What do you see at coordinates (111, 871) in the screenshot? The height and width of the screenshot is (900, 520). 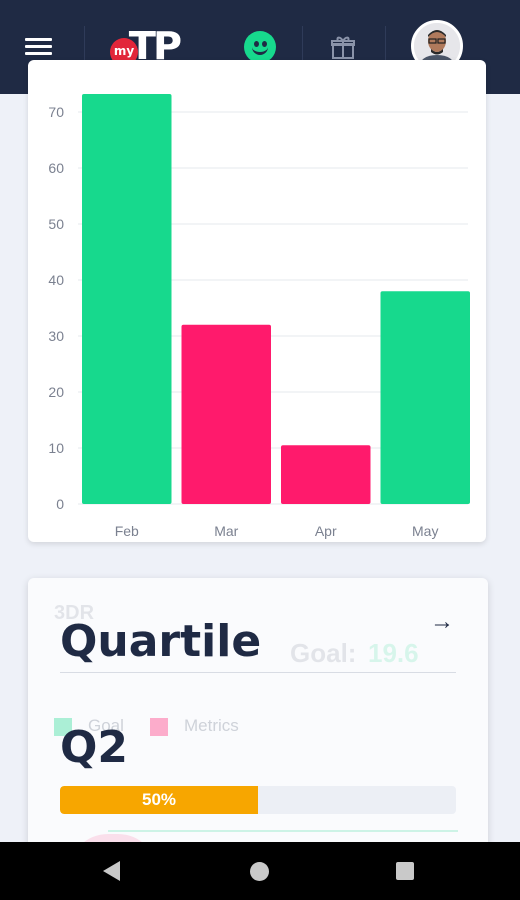 I see `back-icon` at bounding box center [111, 871].